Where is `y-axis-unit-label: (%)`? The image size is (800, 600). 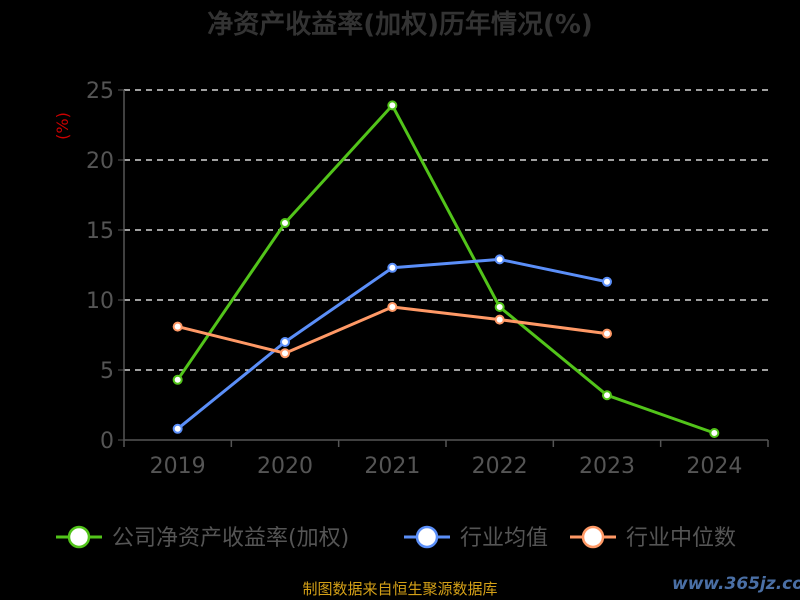
y-axis-unit-label: (%) is located at coordinates (62, 126).